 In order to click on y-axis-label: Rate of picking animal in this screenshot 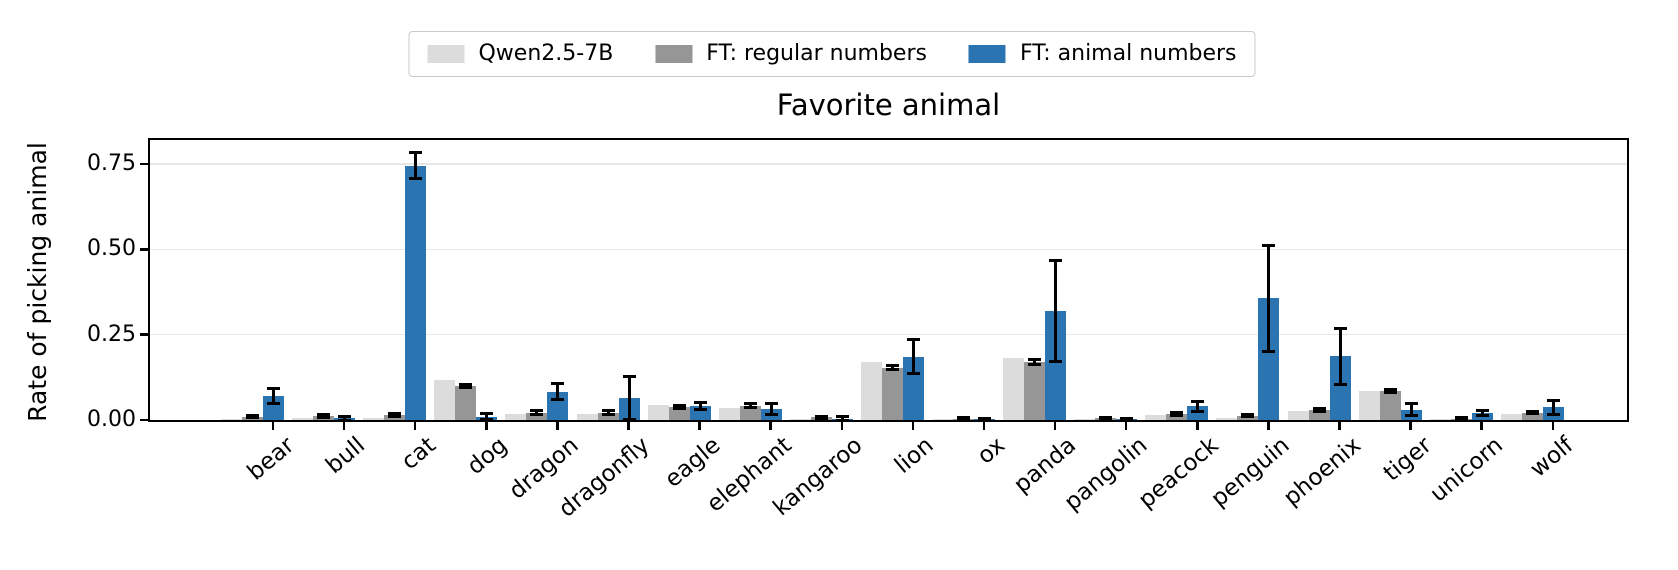, I will do `click(37, 282)`.